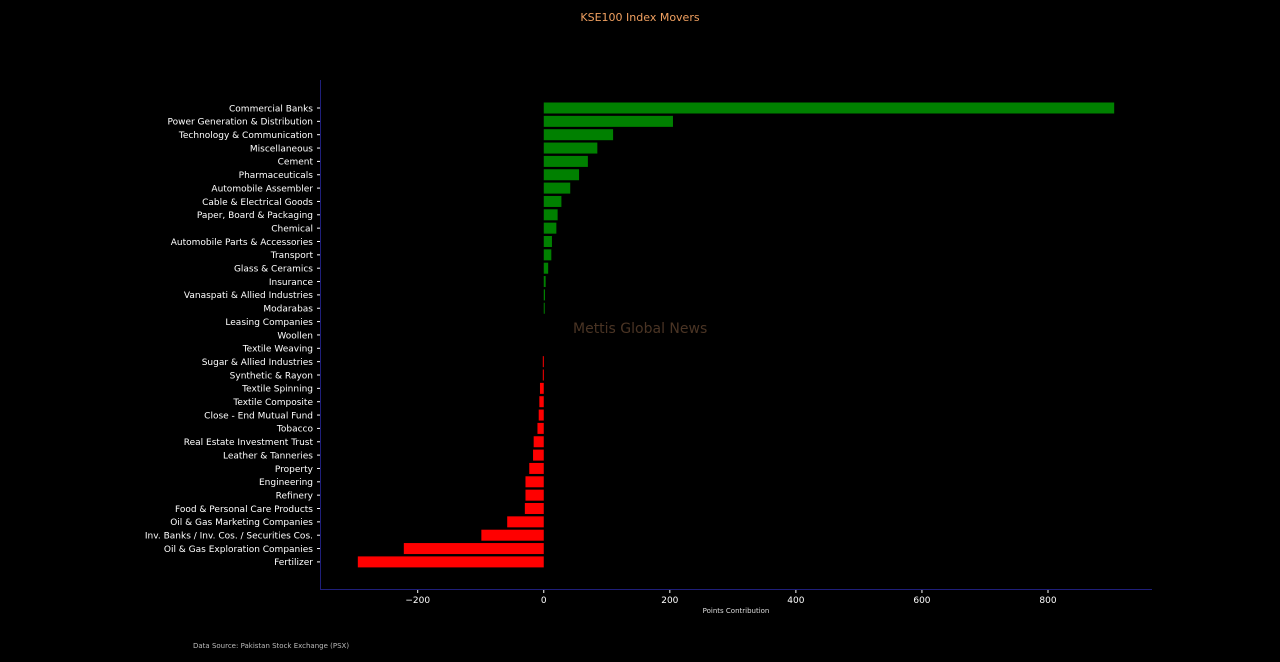 The height and width of the screenshot is (662, 1280). Describe the element at coordinates (295, 496) in the screenshot. I see `category-label: Refinery` at that location.